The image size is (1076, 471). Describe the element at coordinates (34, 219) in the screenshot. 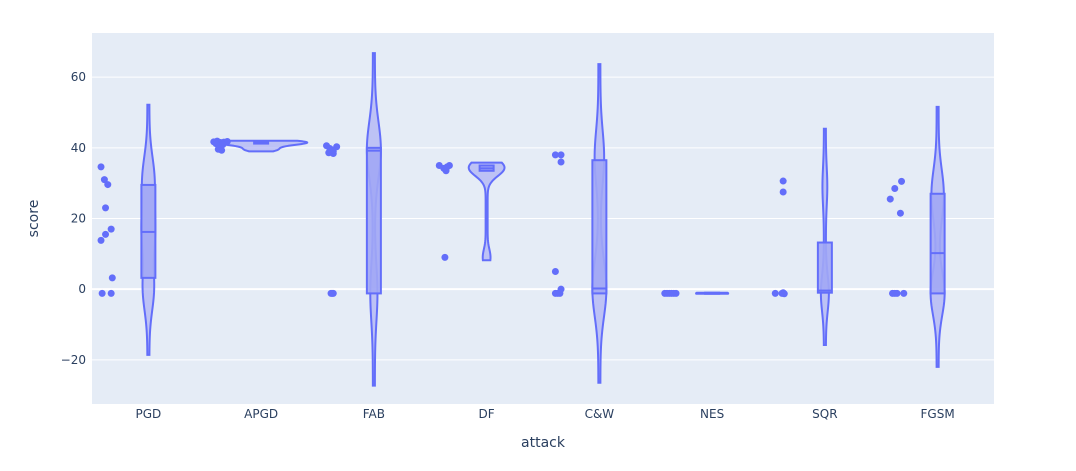

I see `y-axis-title: score` at that location.